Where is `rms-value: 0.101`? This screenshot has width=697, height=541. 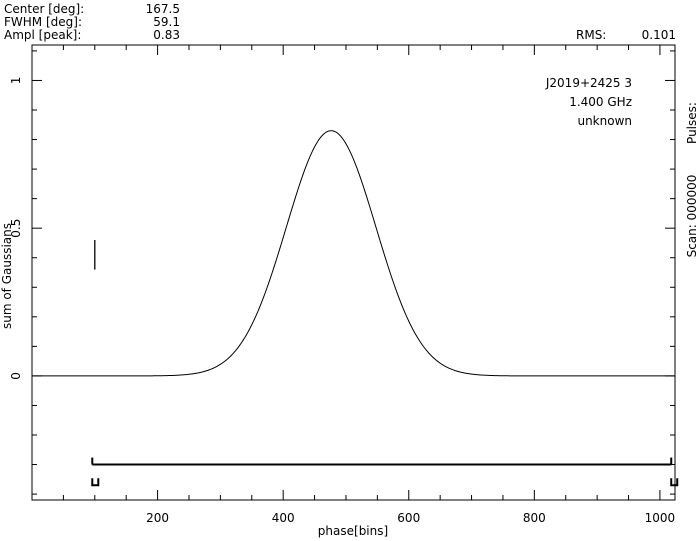 rms-value: 0.101 is located at coordinates (659, 35).